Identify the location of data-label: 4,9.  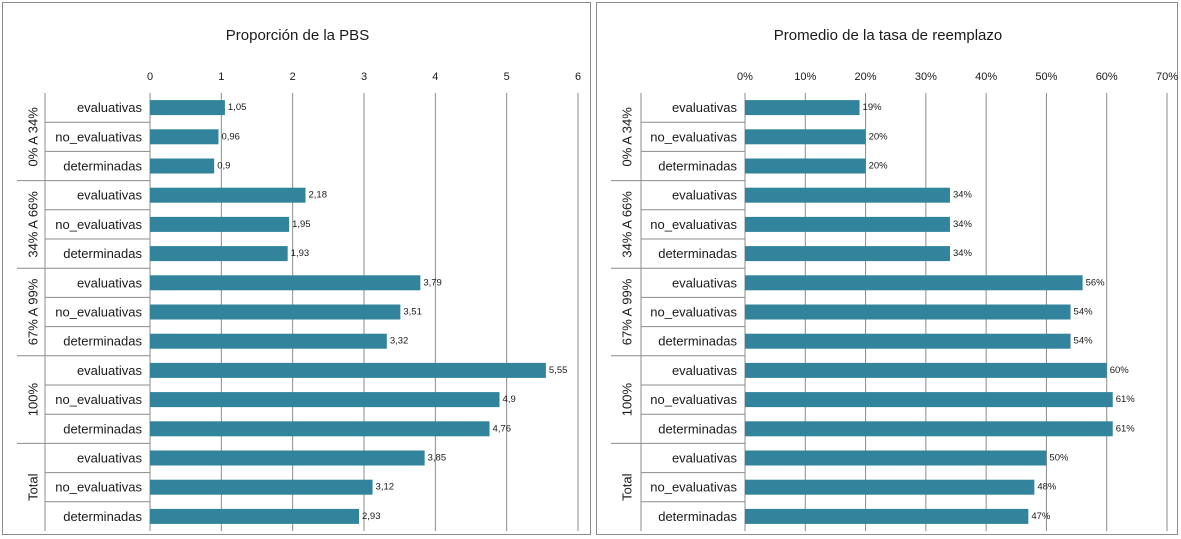
(509, 399).